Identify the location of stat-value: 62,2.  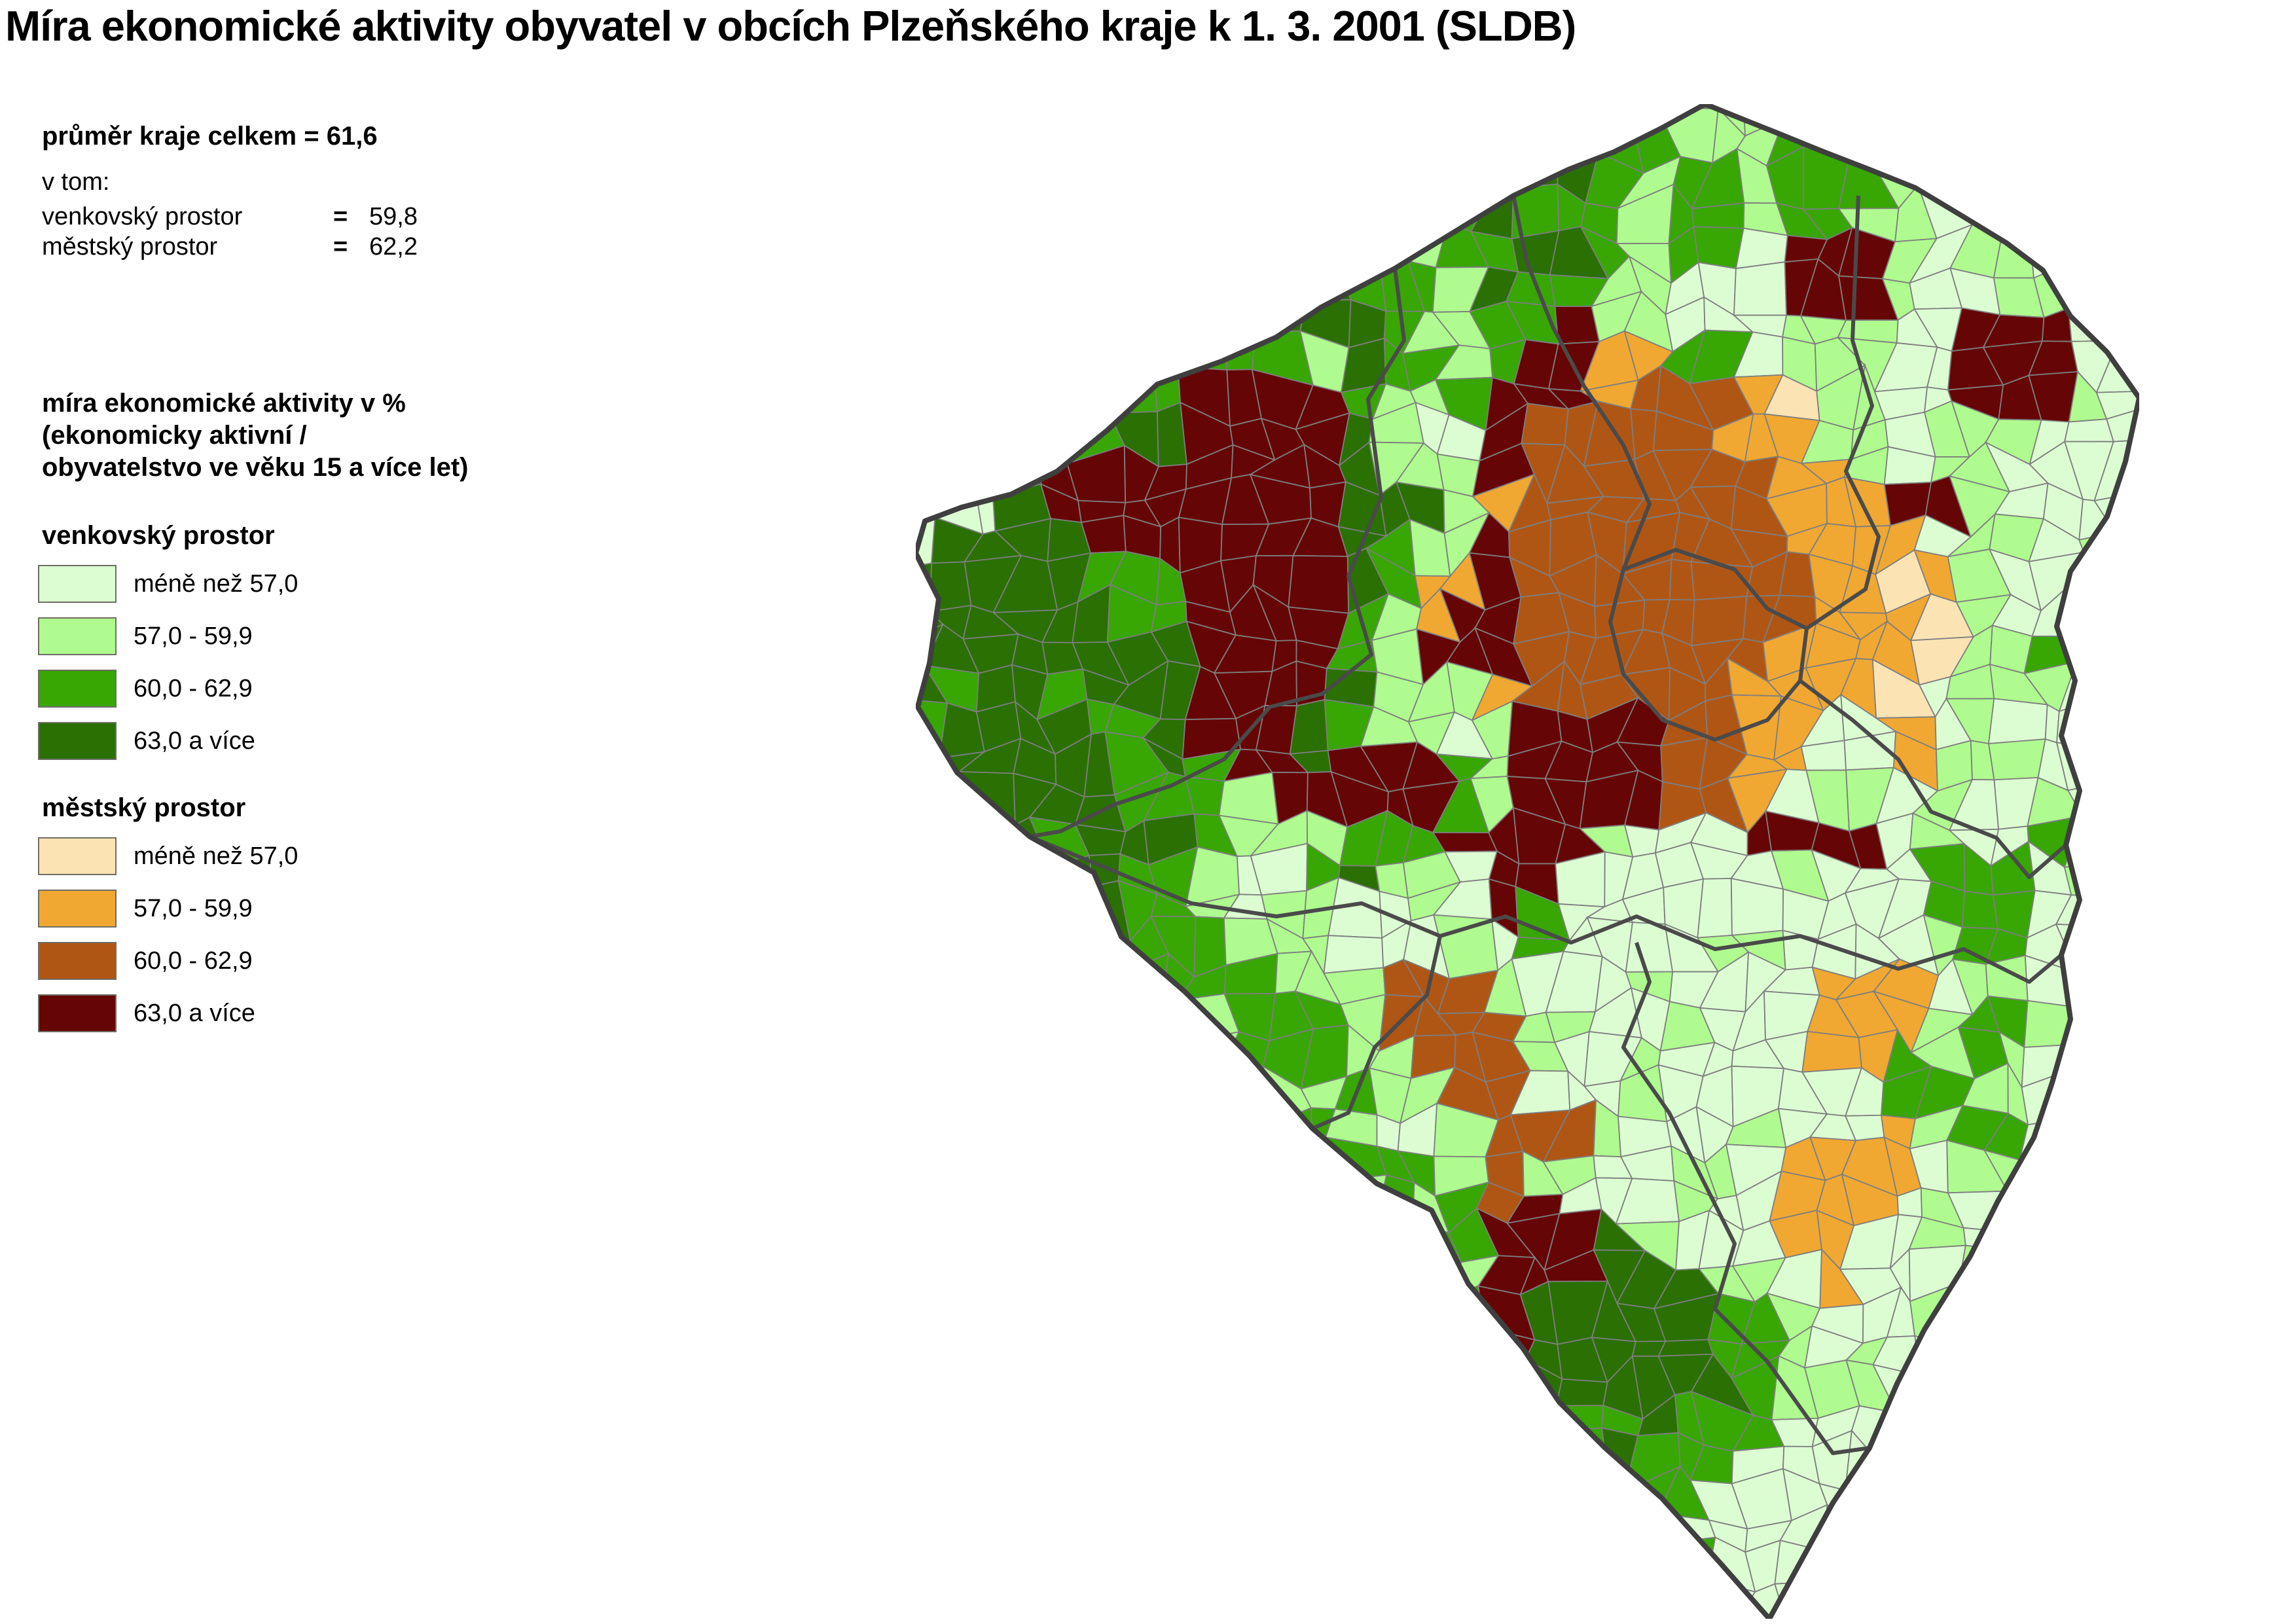
(393, 247).